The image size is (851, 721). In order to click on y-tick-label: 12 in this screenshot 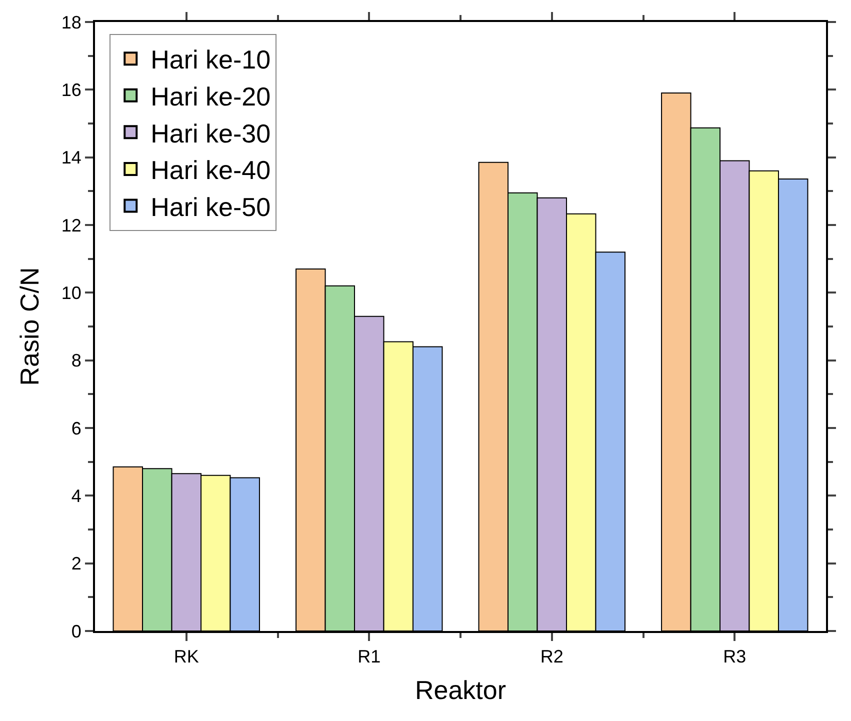, I will do `click(71, 225)`.